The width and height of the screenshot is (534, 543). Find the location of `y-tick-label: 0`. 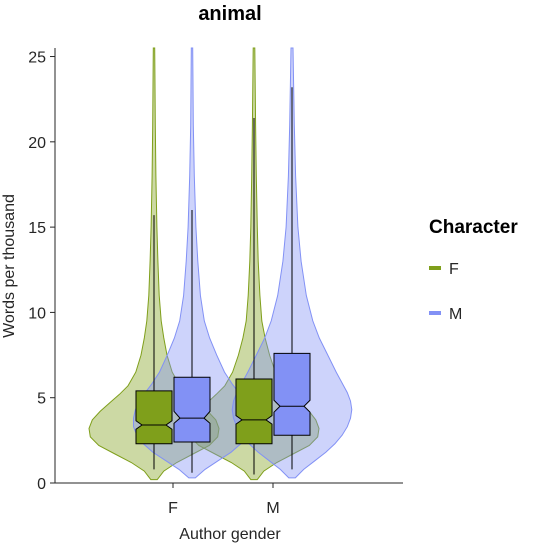

y-tick-label: 0 is located at coordinates (41, 484).